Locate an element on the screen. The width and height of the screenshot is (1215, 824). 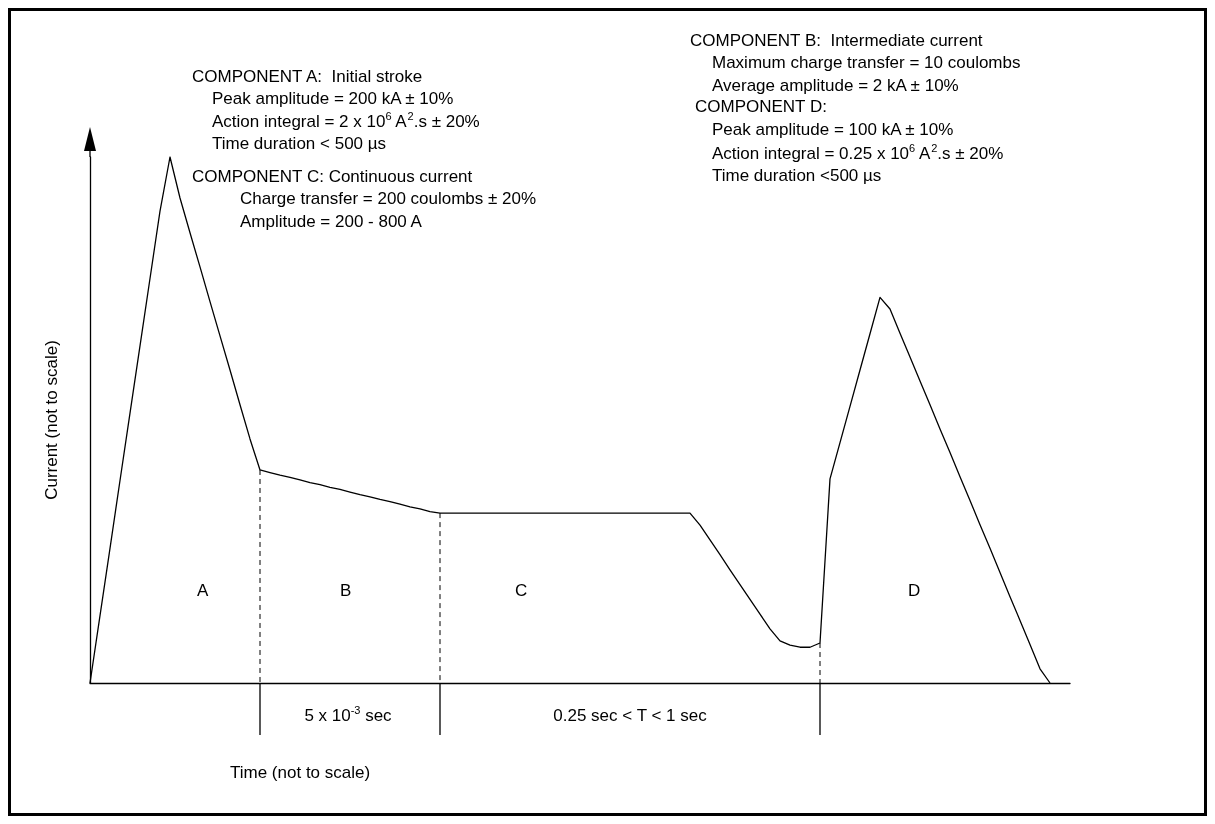
text: COMPONENT D: is located at coordinates (761, 106).